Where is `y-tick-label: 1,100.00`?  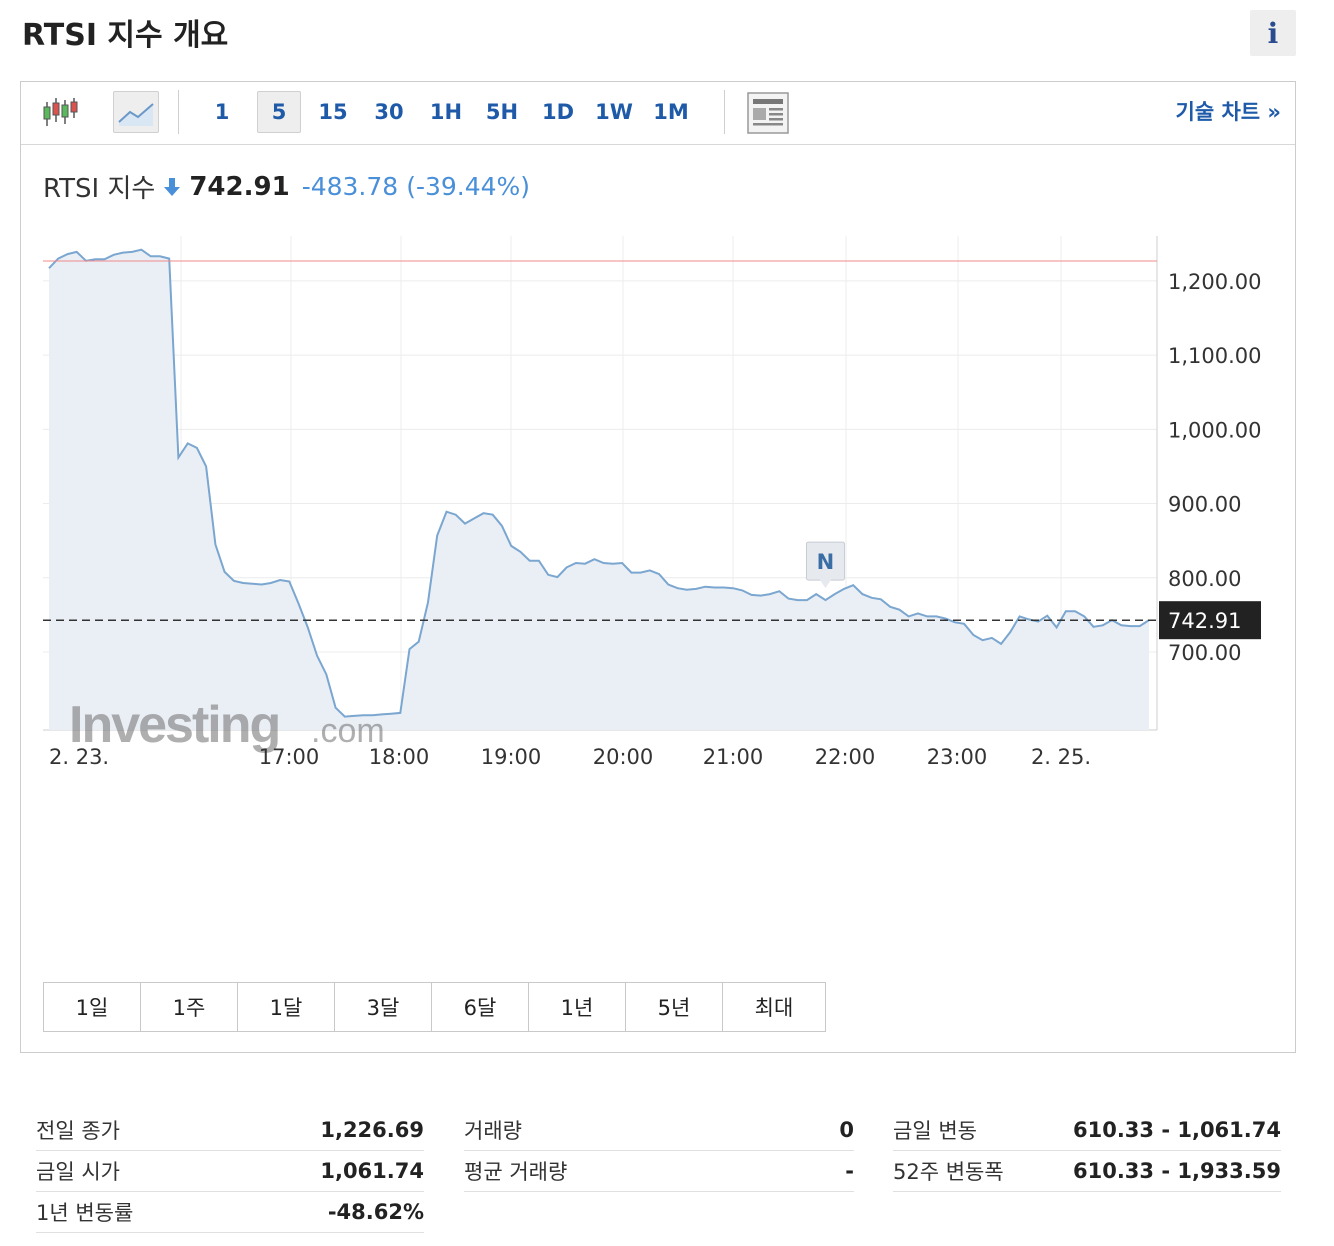 y-tick-label: 1,100.00 is located at coordinates (1215, 356).